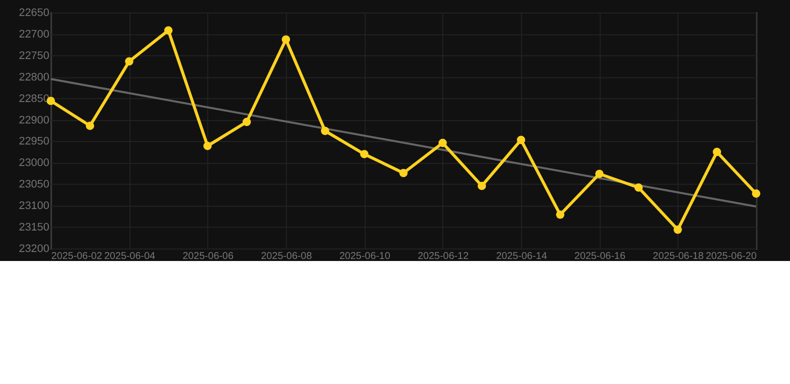  I want to click on y-tick-label: 22650, so click(34, 12).